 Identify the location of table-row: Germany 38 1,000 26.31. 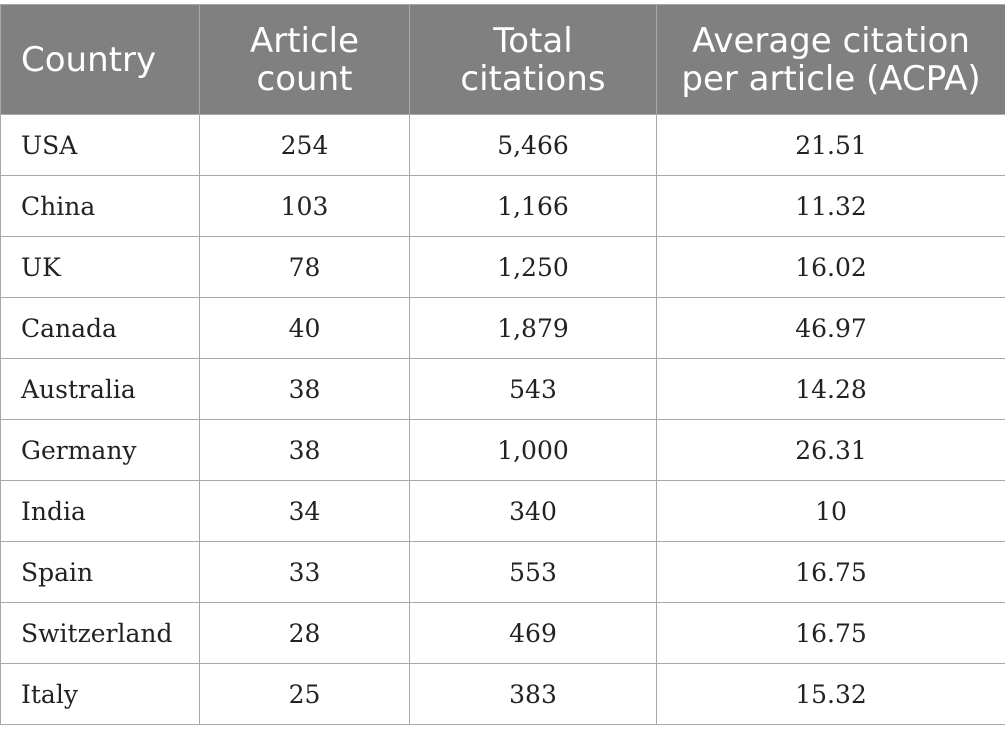
(502, 450).